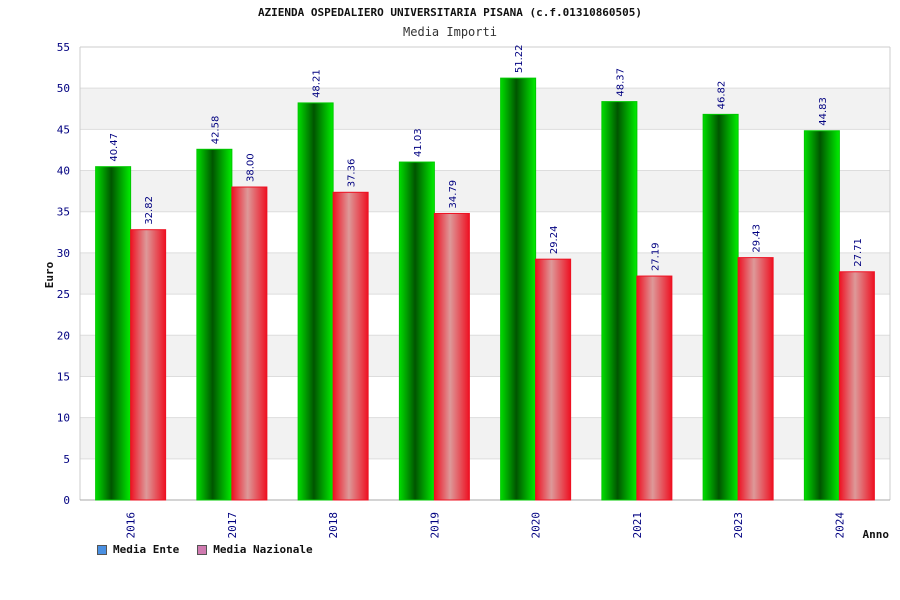 Image resolution: width=900 pixels, height=600 pixels. Describe the element at coordinates (654, 388) in the screenshot. I see `bar-nazionale-2021` at that location.